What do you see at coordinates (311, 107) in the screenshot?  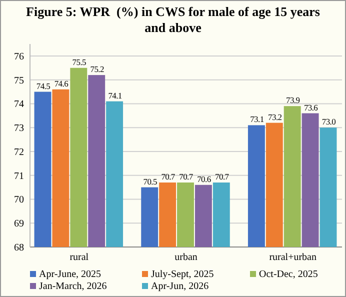 I see `data-label: 73.6` at bounding box center [311, 107].